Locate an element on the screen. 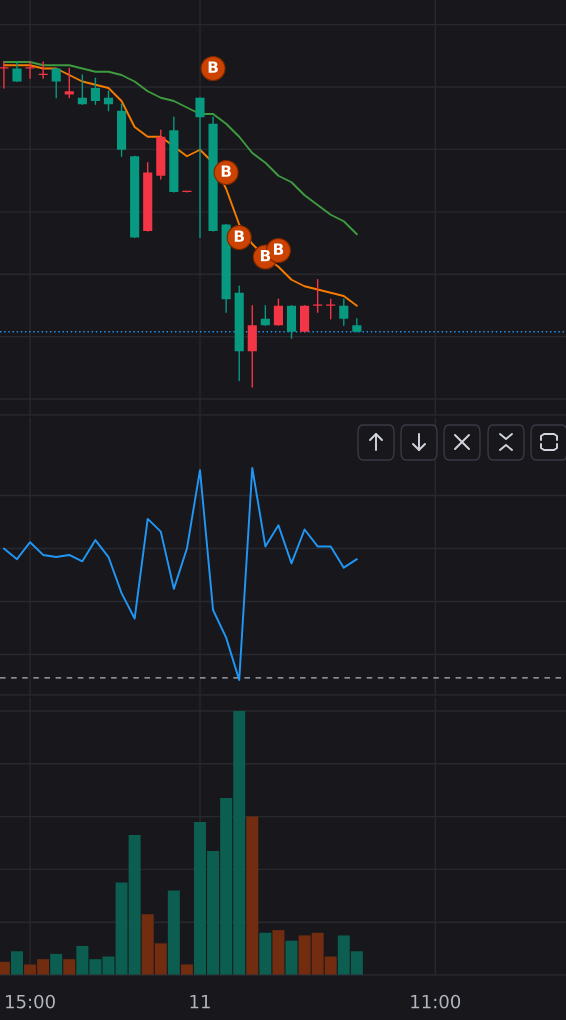 The width and height of the screenshot is (566, 1020). x-tick-label: 11:00 is located at coordinates (436, 1001).